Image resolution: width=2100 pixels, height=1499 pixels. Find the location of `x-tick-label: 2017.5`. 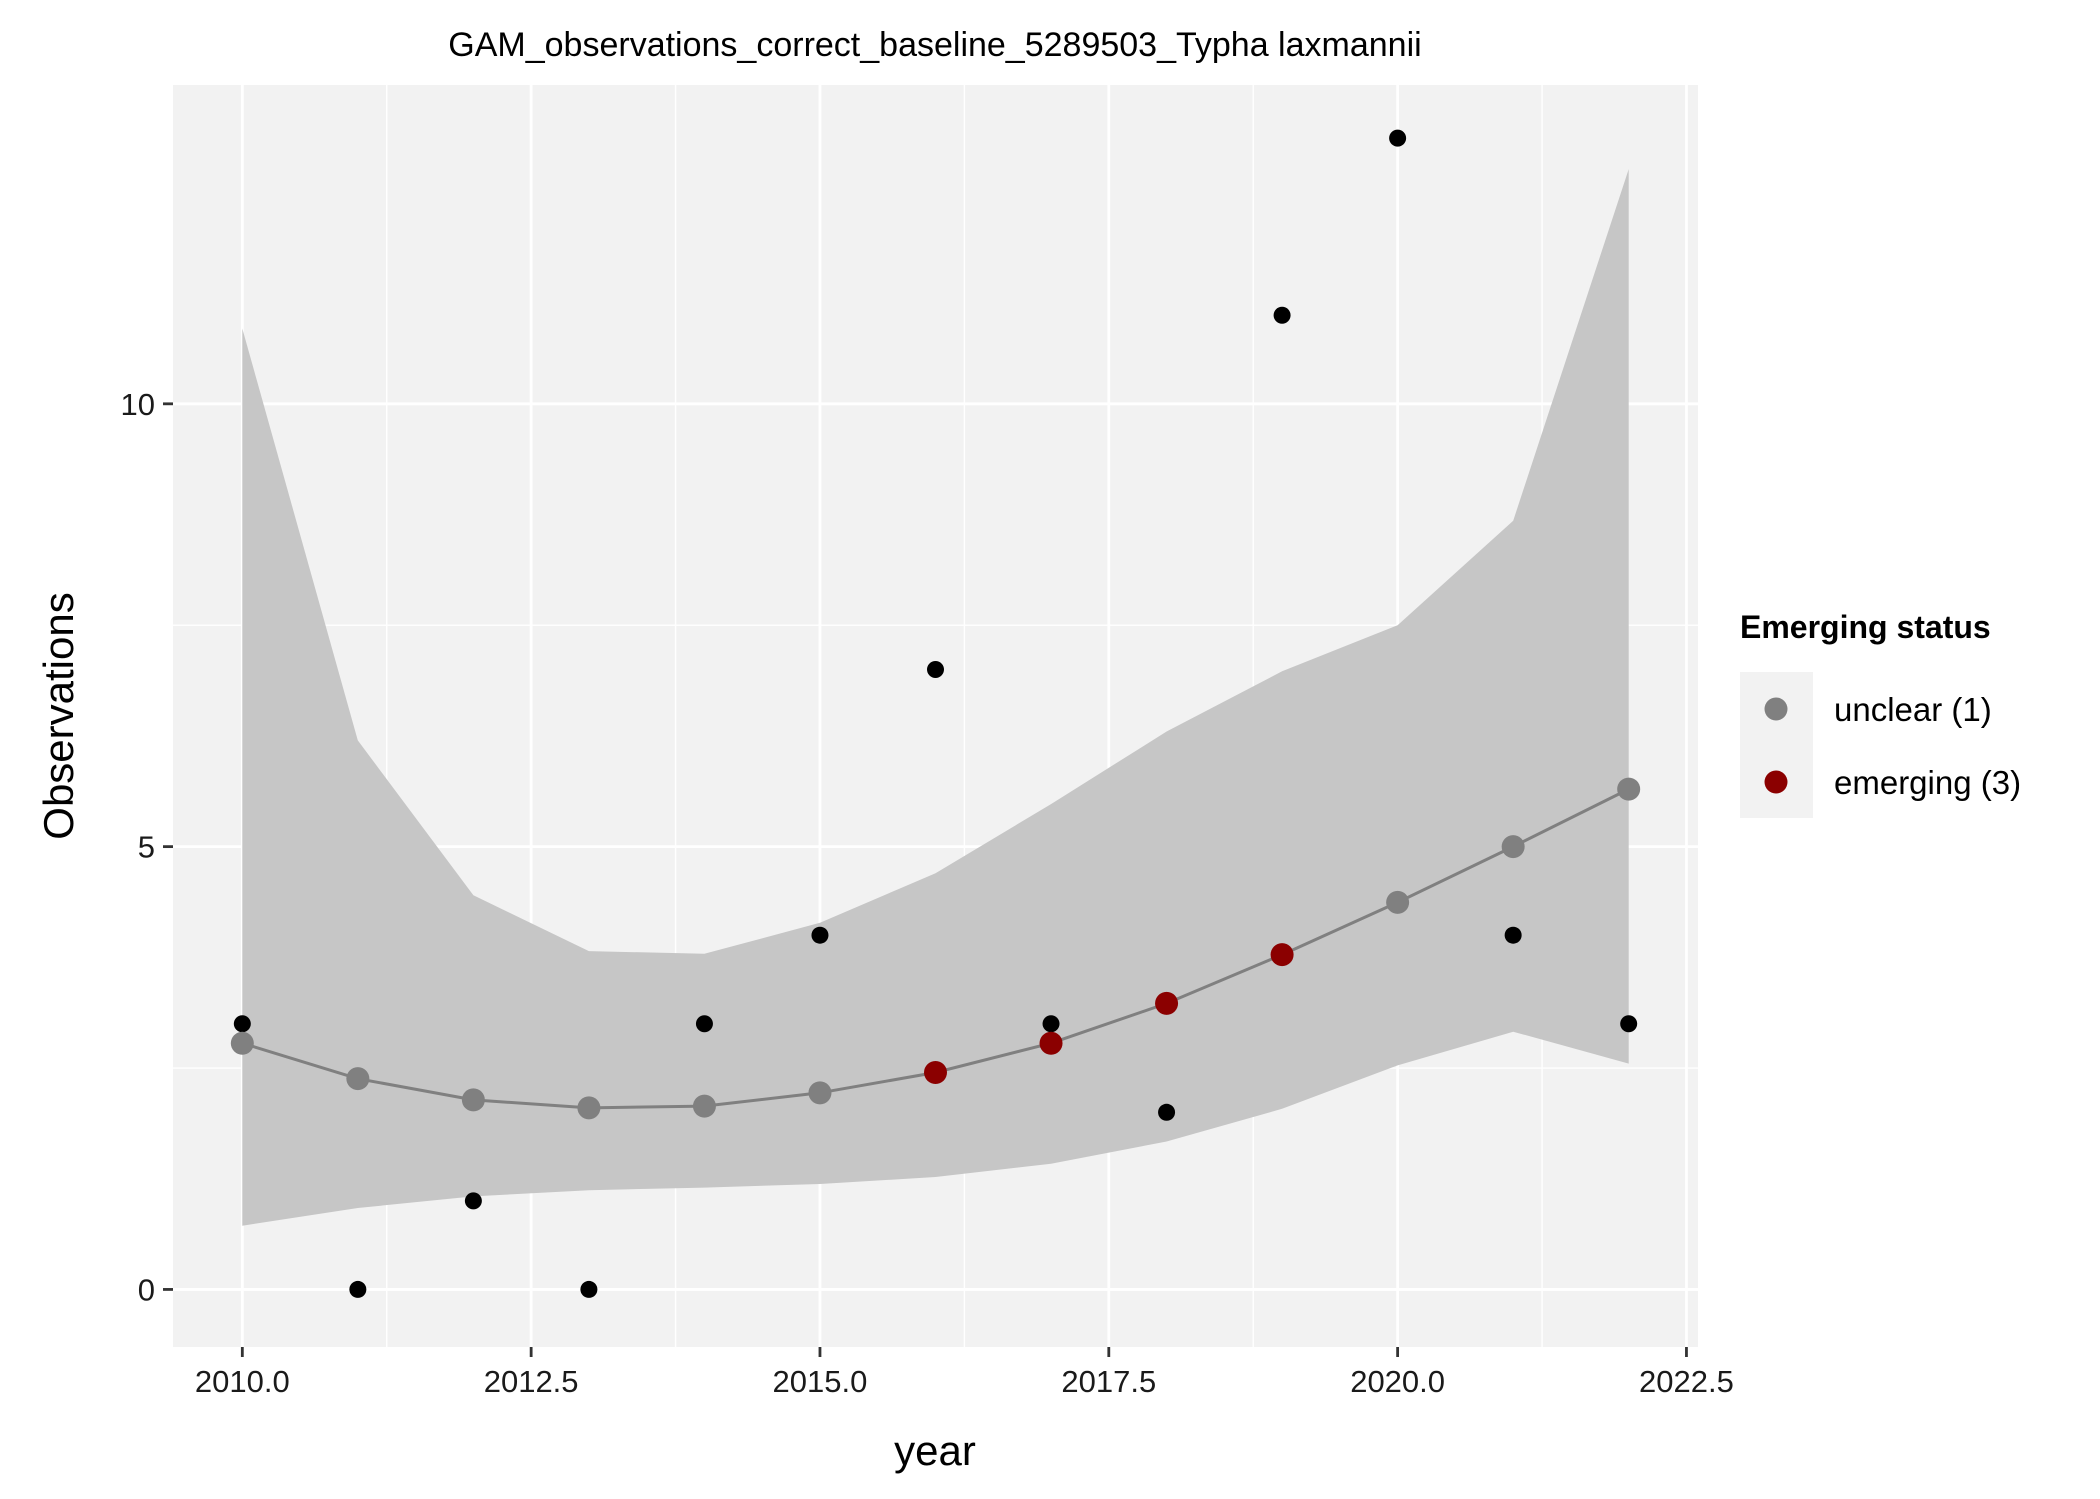

x-tick-label: 2017.5 is located at coordinates (1108, 1381).